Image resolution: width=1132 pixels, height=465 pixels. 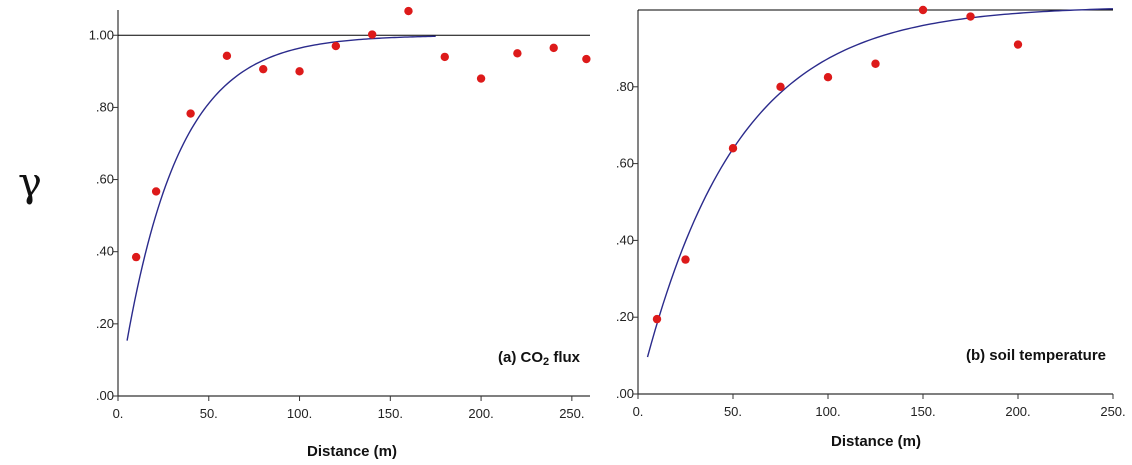 I want to click on panel-label: (a) CO2 flux, so click(x=539, y=358).